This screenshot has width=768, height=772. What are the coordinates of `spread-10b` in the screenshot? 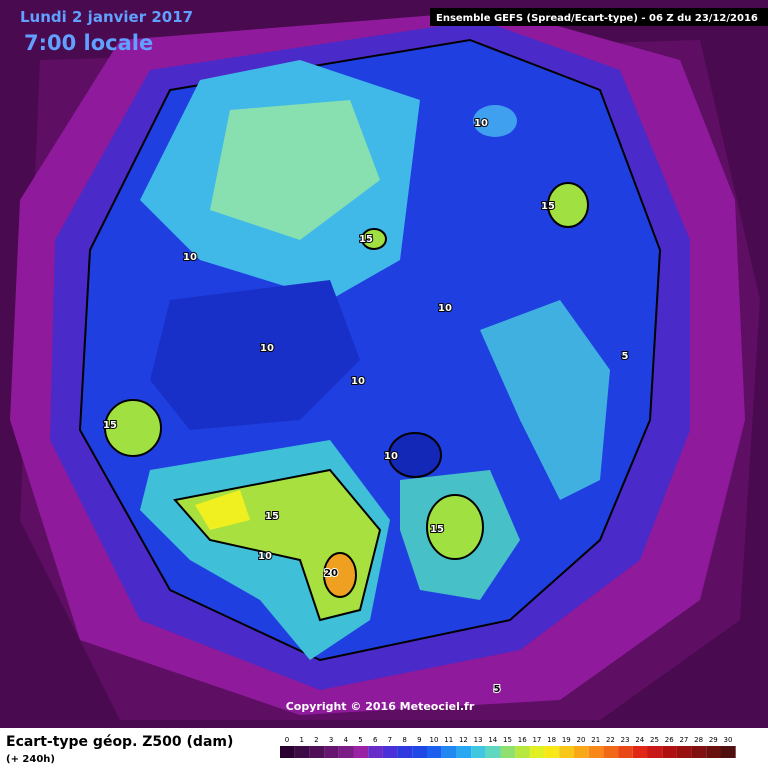 It's located at (415, 455).